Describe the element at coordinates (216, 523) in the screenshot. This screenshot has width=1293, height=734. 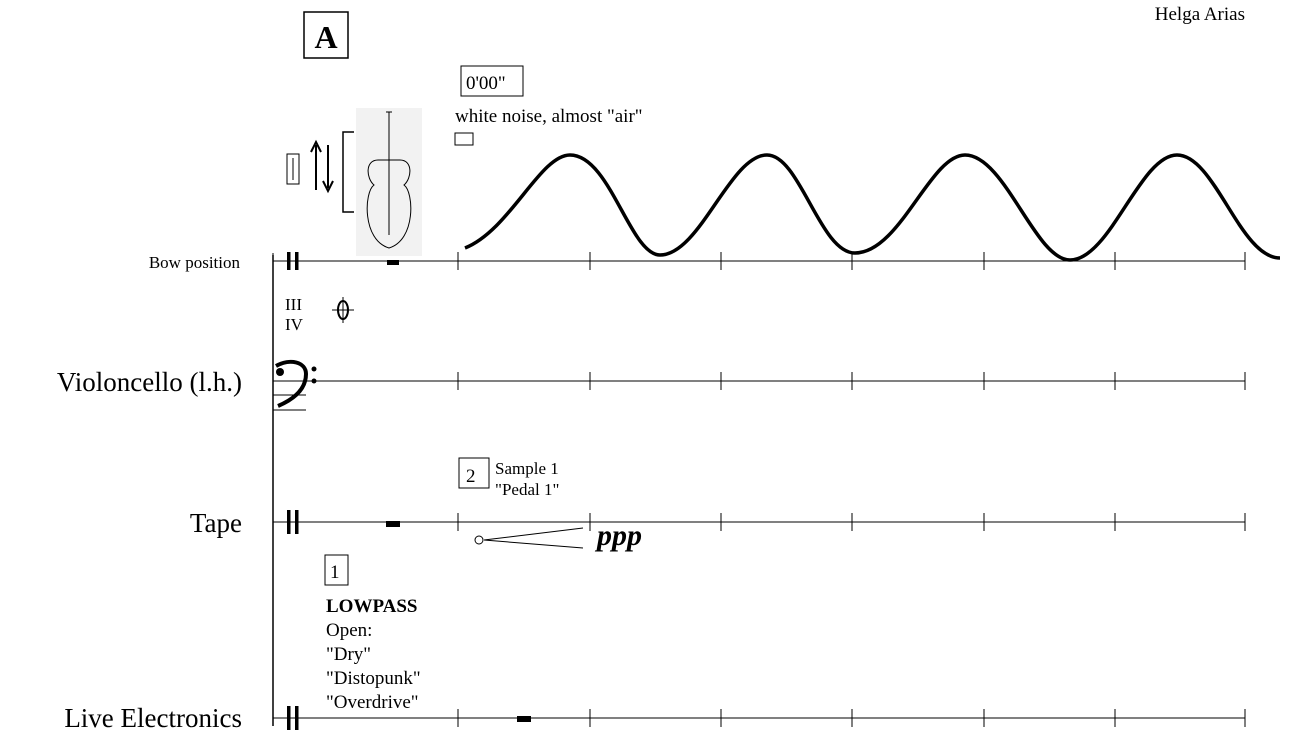
I see `staff-label: Tape` at that location.